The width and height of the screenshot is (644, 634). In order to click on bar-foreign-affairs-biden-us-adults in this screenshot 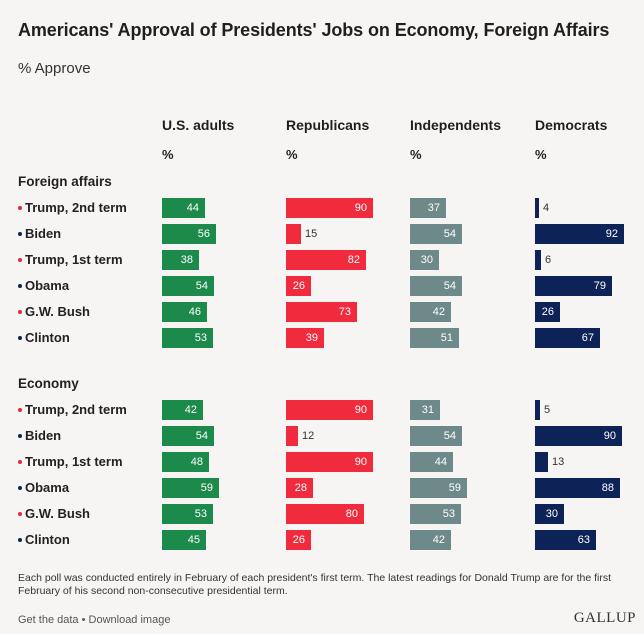, I will do `click(189, 234)`.